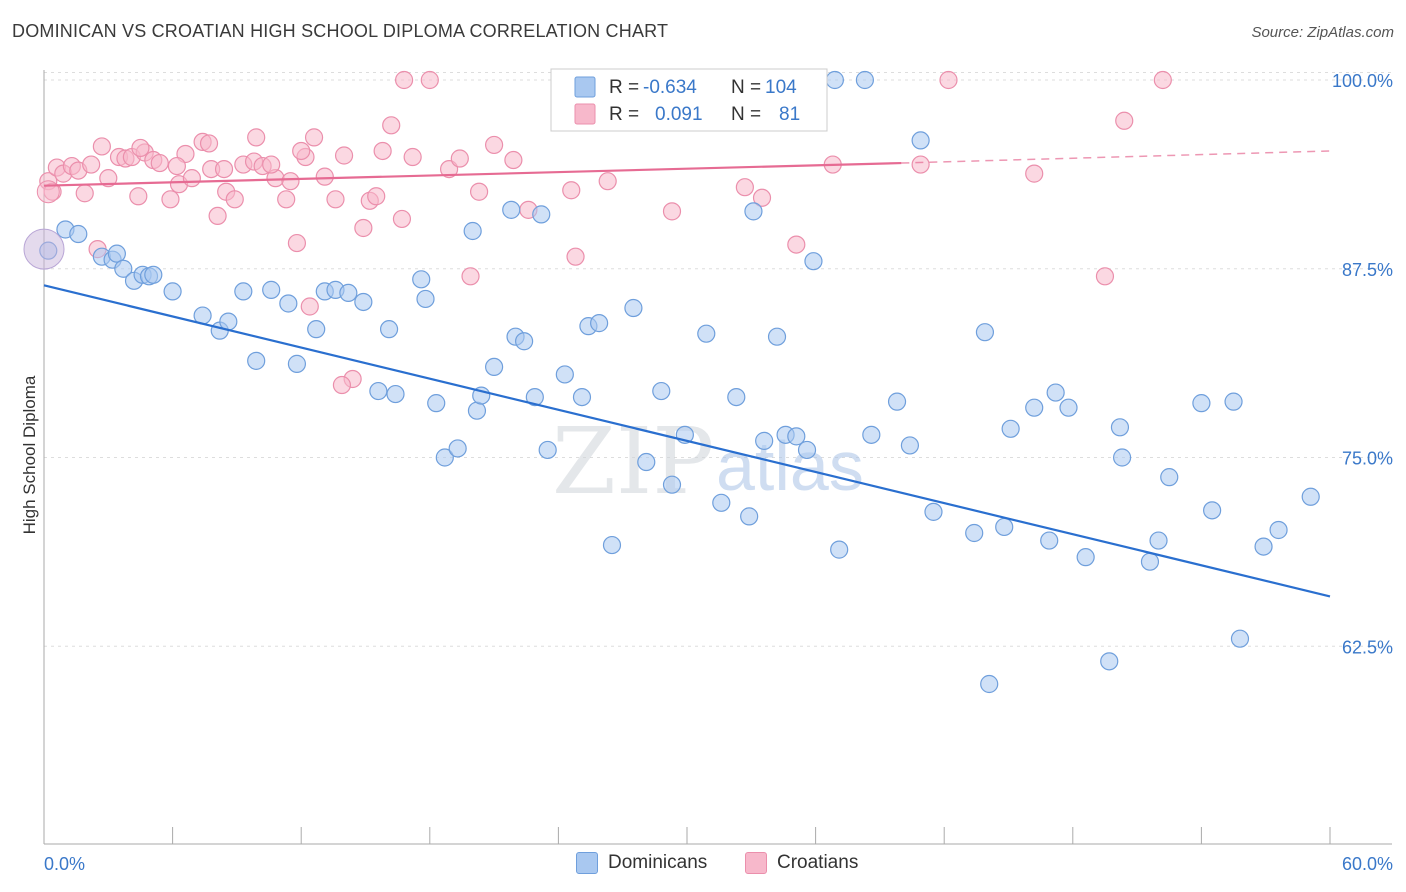 The height and width of the screenshot is (892, 1406). What do you see at coordinates (624, 87) in the screenshot?
I see `legend-r-label-1: R =` at bounding box center [624, 87].